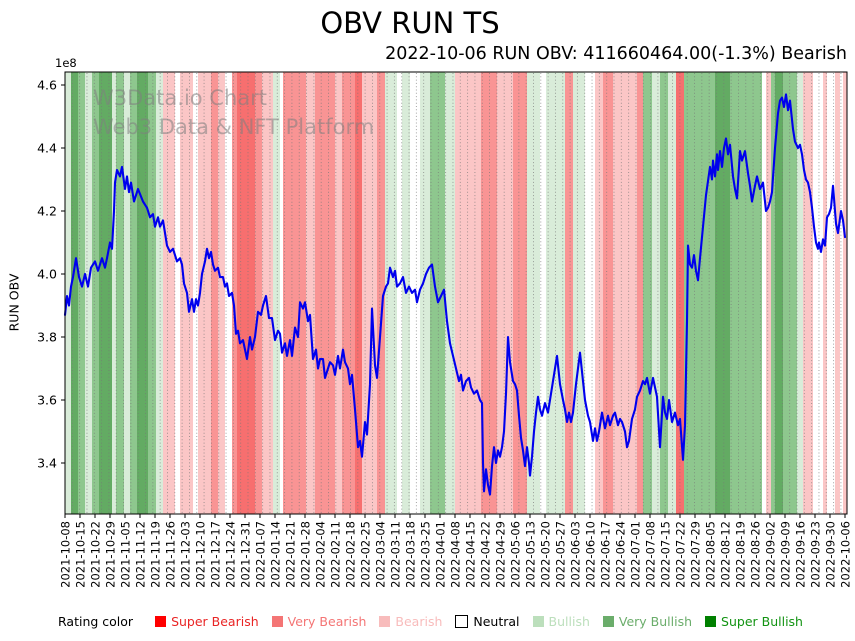  I want to click on svg-text: 2022-08-12, so click(726, 554).